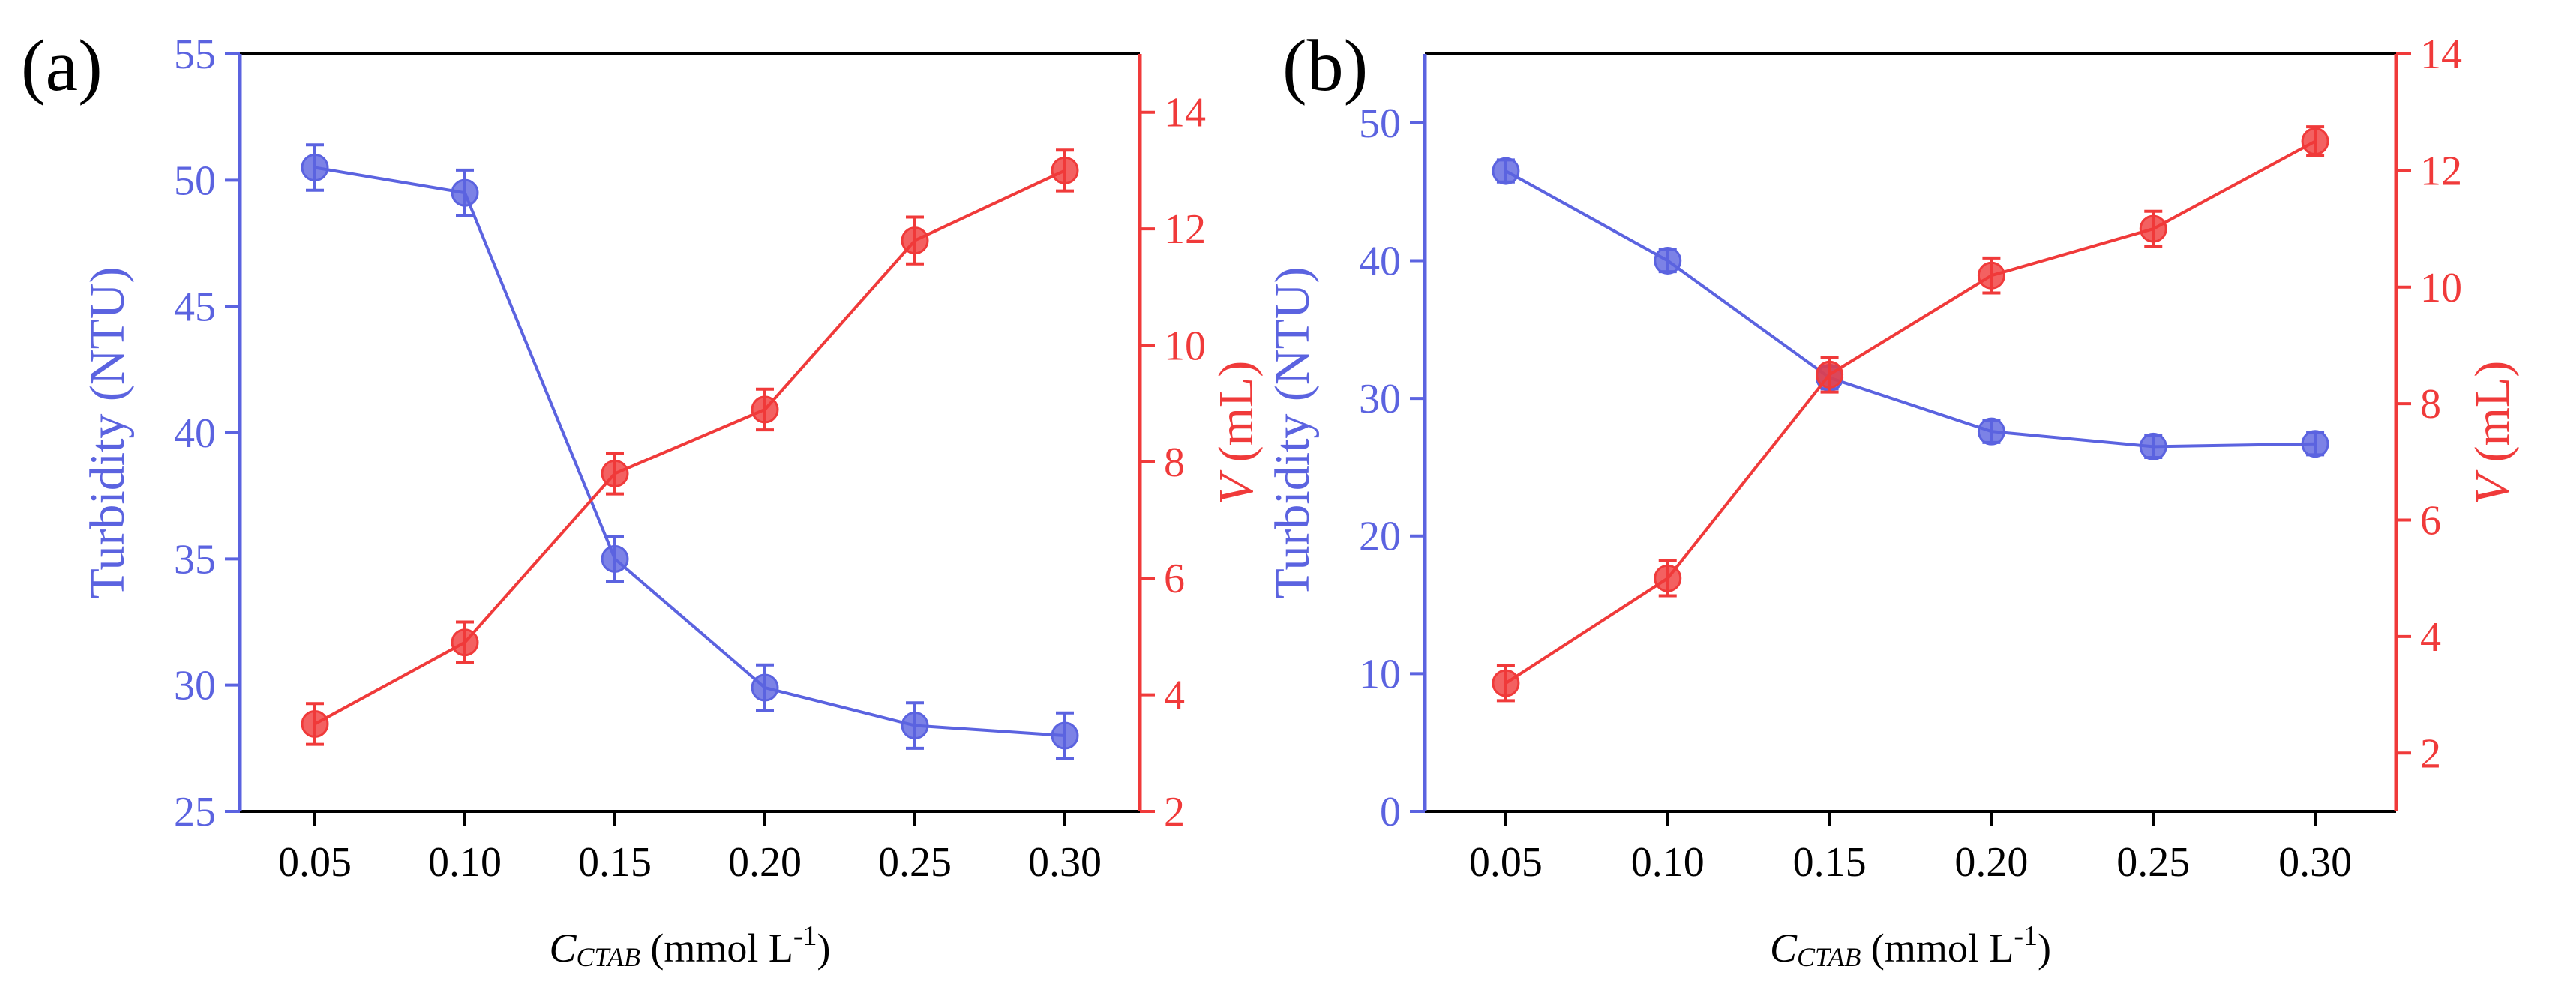 Image resolution: width=2576 pixels, height=990 pixels. Describe the element at coordinates (62, 66) in the screenshot. I see `panel-label: (a)` at that location.